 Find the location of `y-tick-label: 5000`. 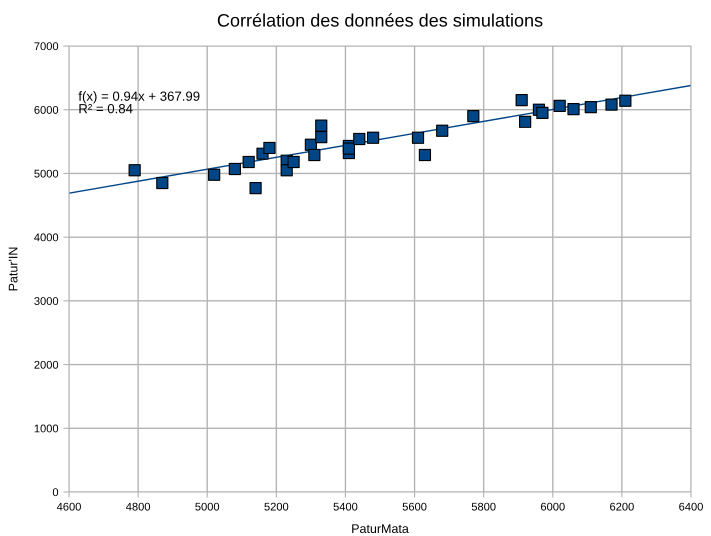

y-tick-label: 5000 is located at coordinates (46, 174).